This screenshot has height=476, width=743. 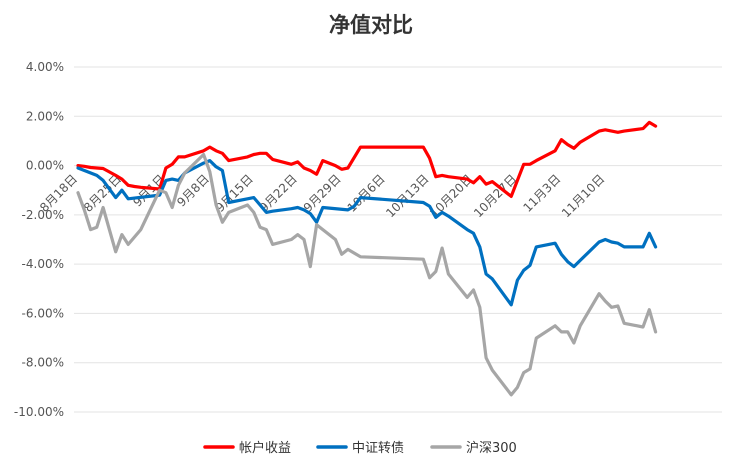 What do you see at coordinates (371, 24) in the screenshot?
I see `chart-title: 净值对比` at bounding box center [371, 24].